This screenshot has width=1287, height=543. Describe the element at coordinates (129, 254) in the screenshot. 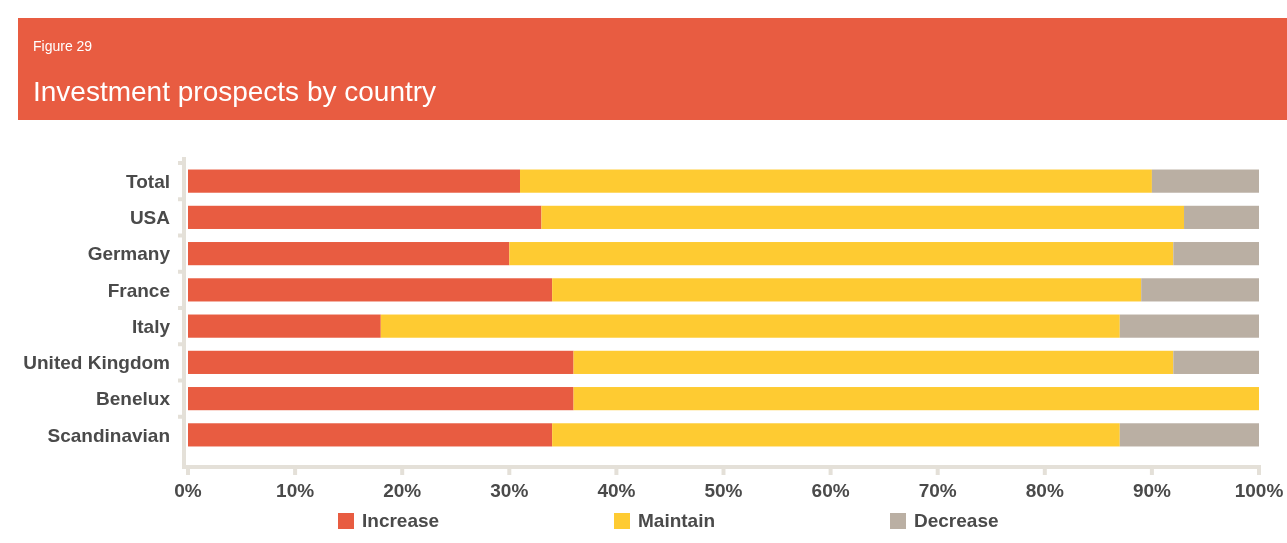

I see `y-tick-label: Germany` at that location.